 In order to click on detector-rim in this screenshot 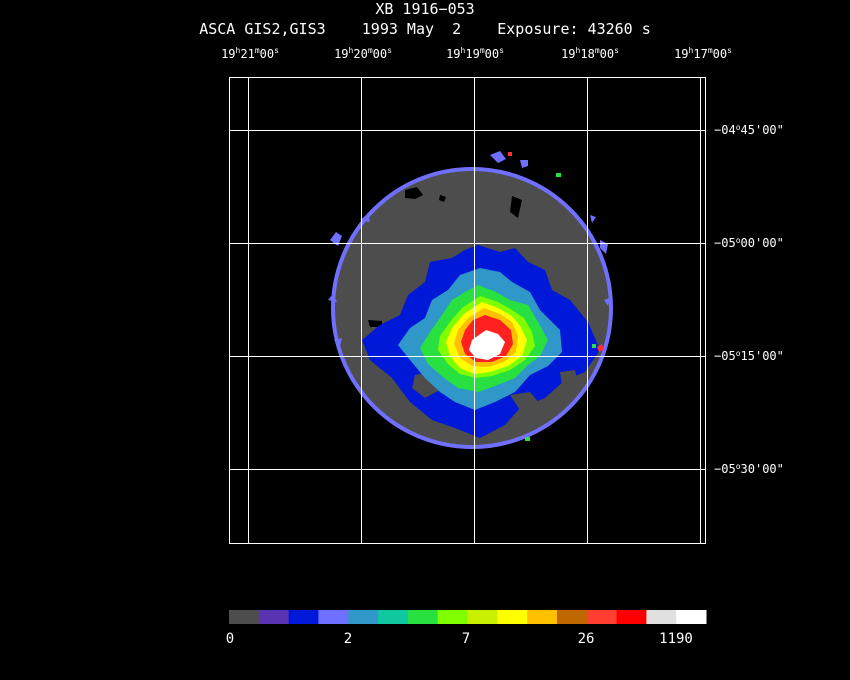, I will do `click(472, 308)`.